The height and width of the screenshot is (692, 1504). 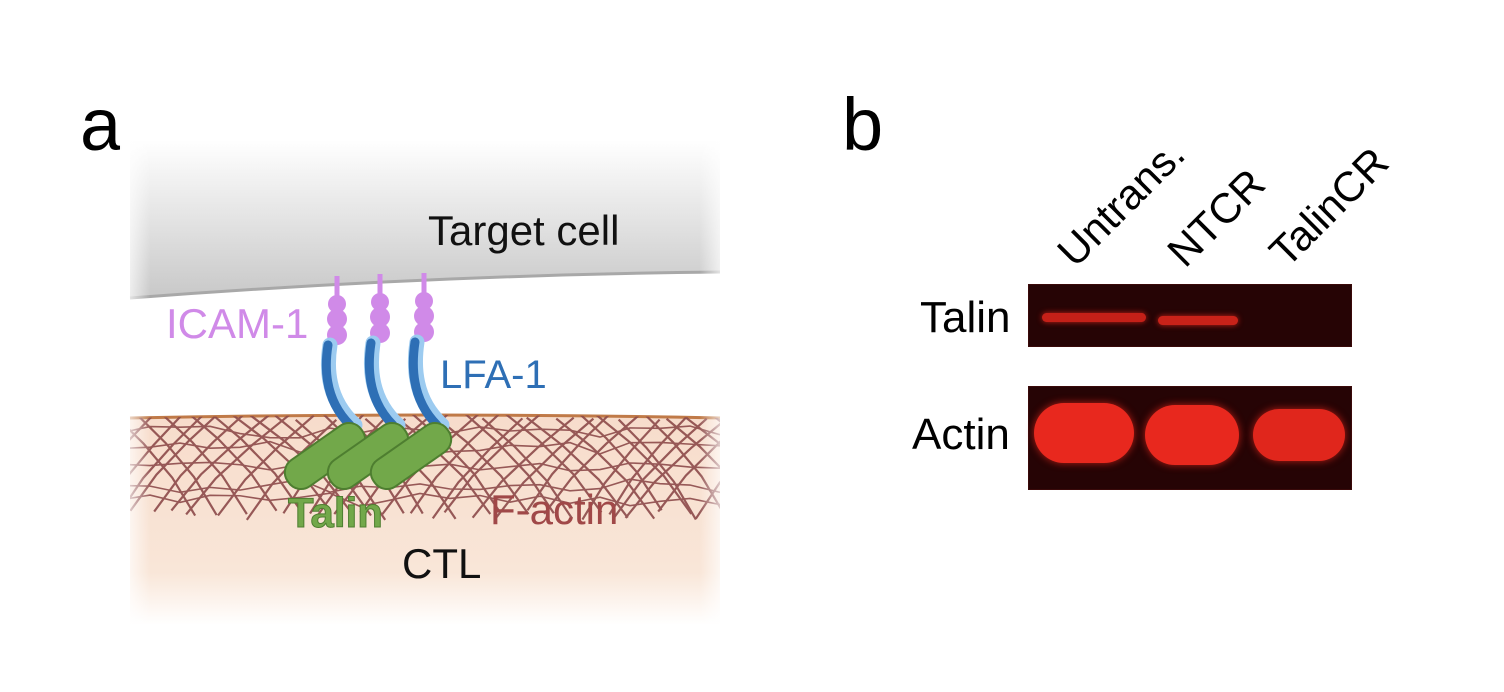 I want to click on actin-band-ntcr, so click(x=1192, y=435).